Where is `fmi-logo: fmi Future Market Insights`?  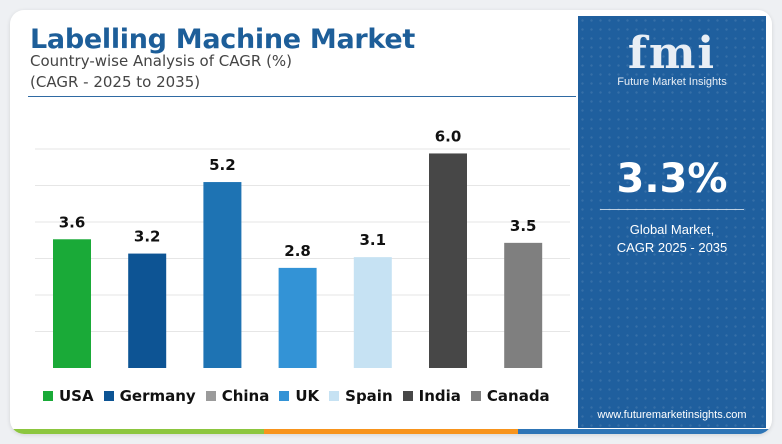
fmi-logo: fmi Future Market Insights is located at coordinates (672, 58).